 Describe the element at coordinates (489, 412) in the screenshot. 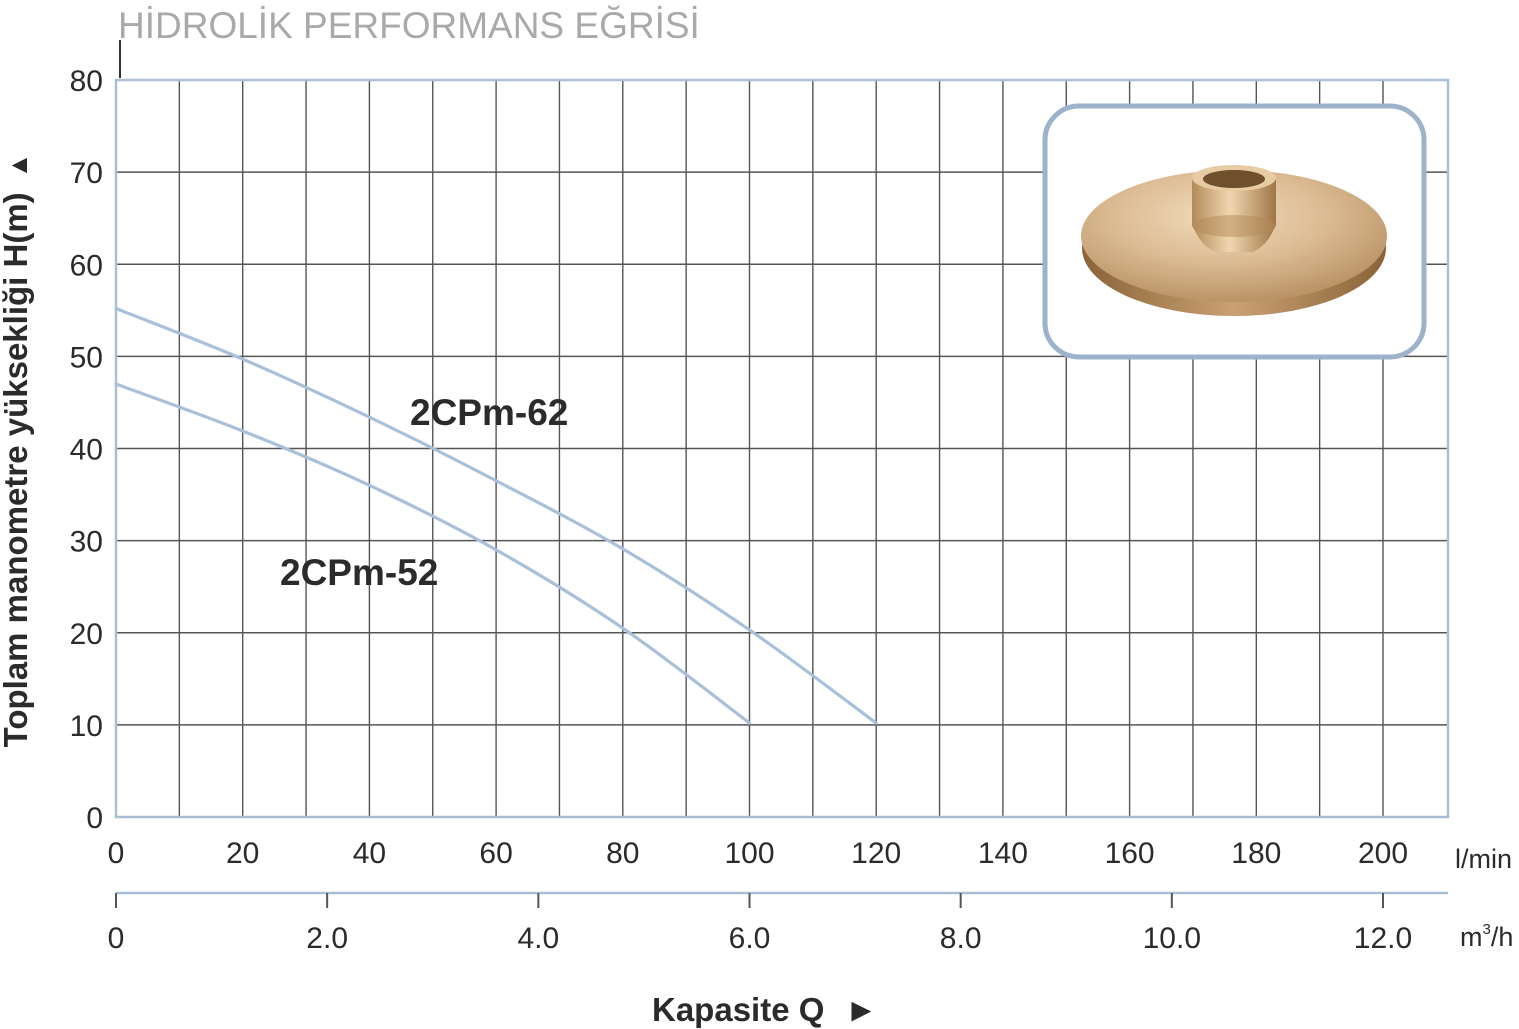

I see `series-label-2cpm-62: 2CPm-62` at that location.